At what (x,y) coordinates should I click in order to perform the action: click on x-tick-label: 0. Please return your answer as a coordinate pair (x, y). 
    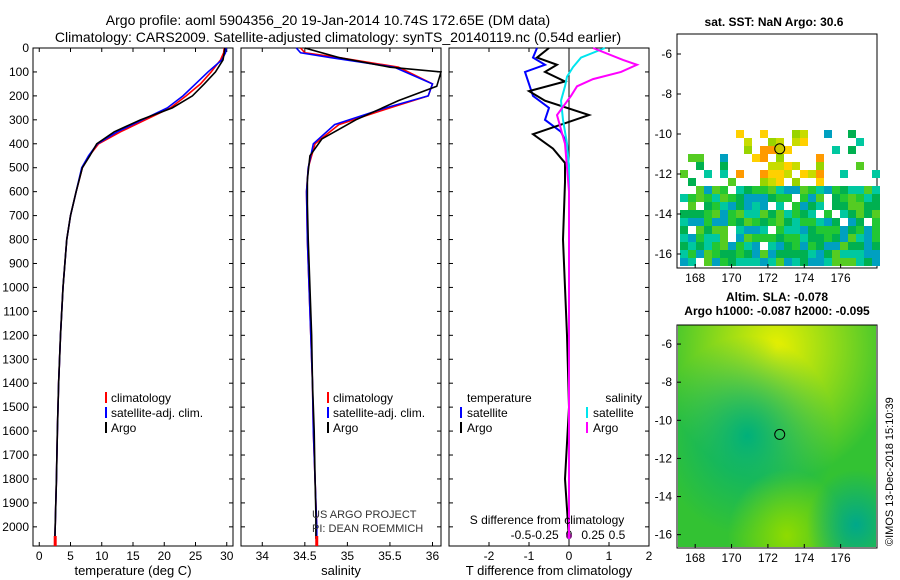
    Looking at the image, I should click on (39, 556).